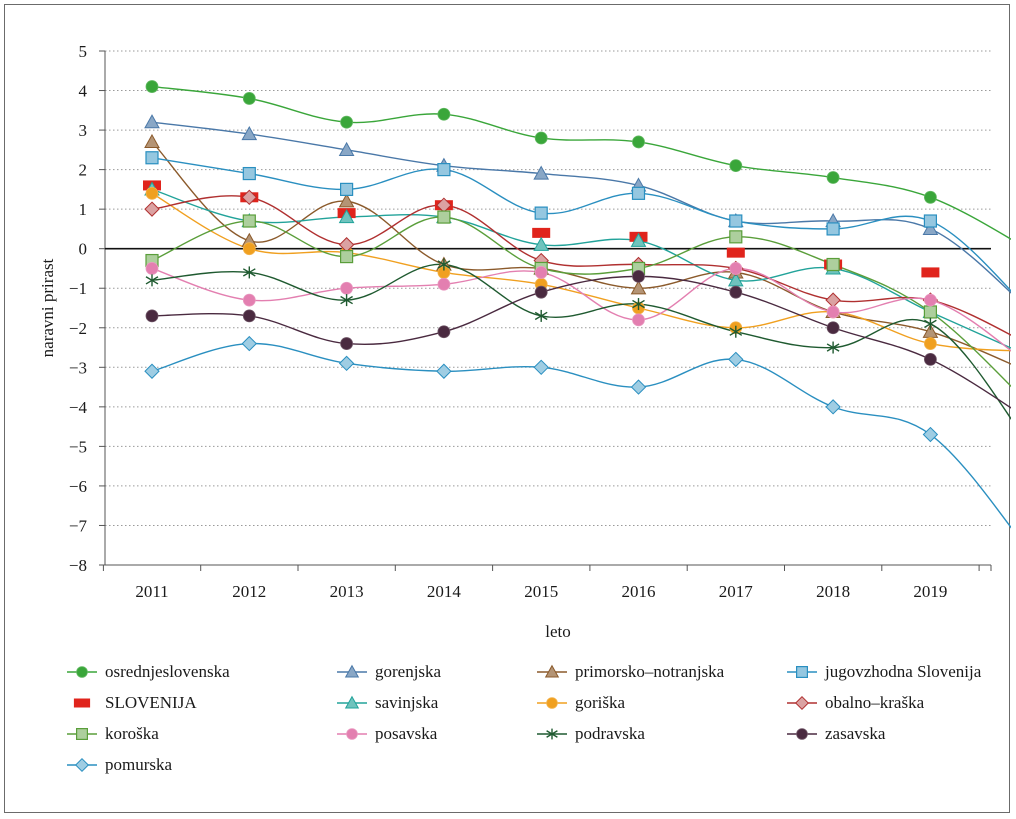  What do you see at coordinates (83, 170) in the screenshot?
I see `y-tick-label: 2` at bounding box center [83, 170].